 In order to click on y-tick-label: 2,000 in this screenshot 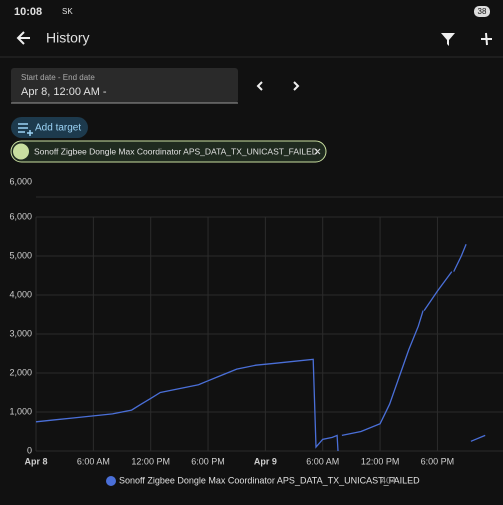, I will do `click(20, 372)`.